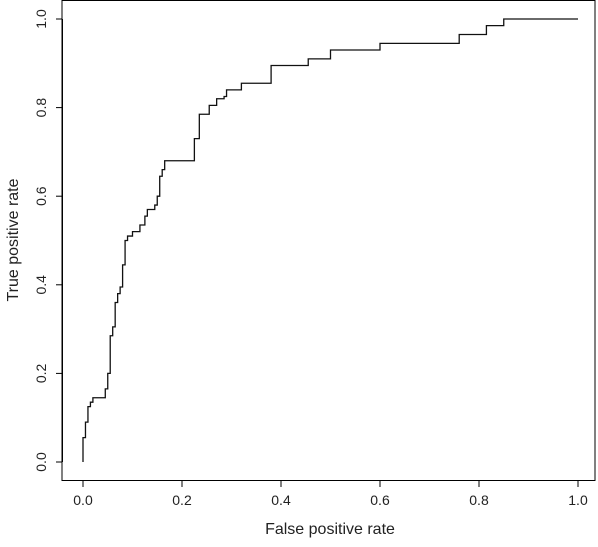 The image size is (598, 547). What do you see at coordinates (330, 529) in the screenshot?
I see `x-axis-title: False positive rate` at bounding box center [330, 529].